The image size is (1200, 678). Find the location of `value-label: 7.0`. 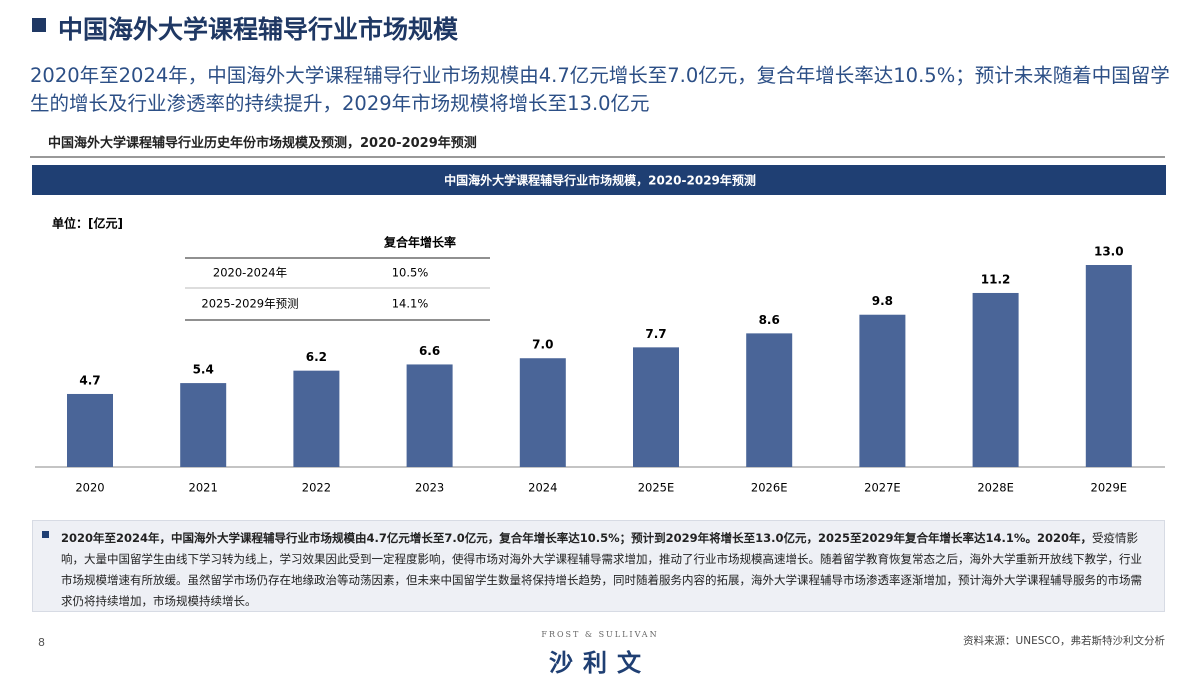

value-label: 7.0 is located at coordinates (542, 345).